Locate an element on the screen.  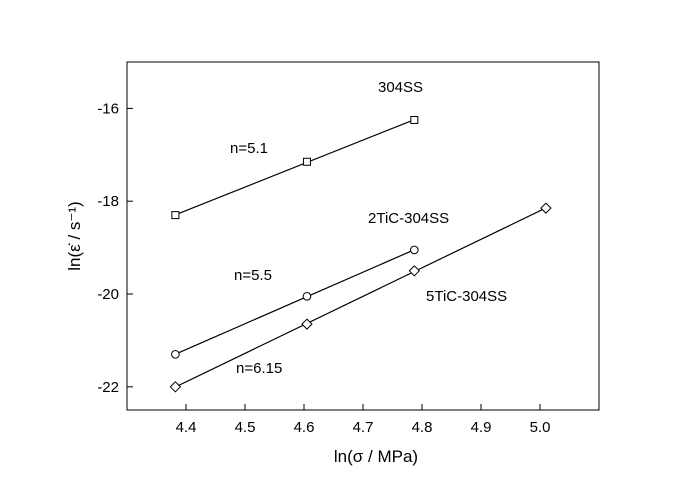
x-tick-label: 4.5 is located at coordinates (245, 427).